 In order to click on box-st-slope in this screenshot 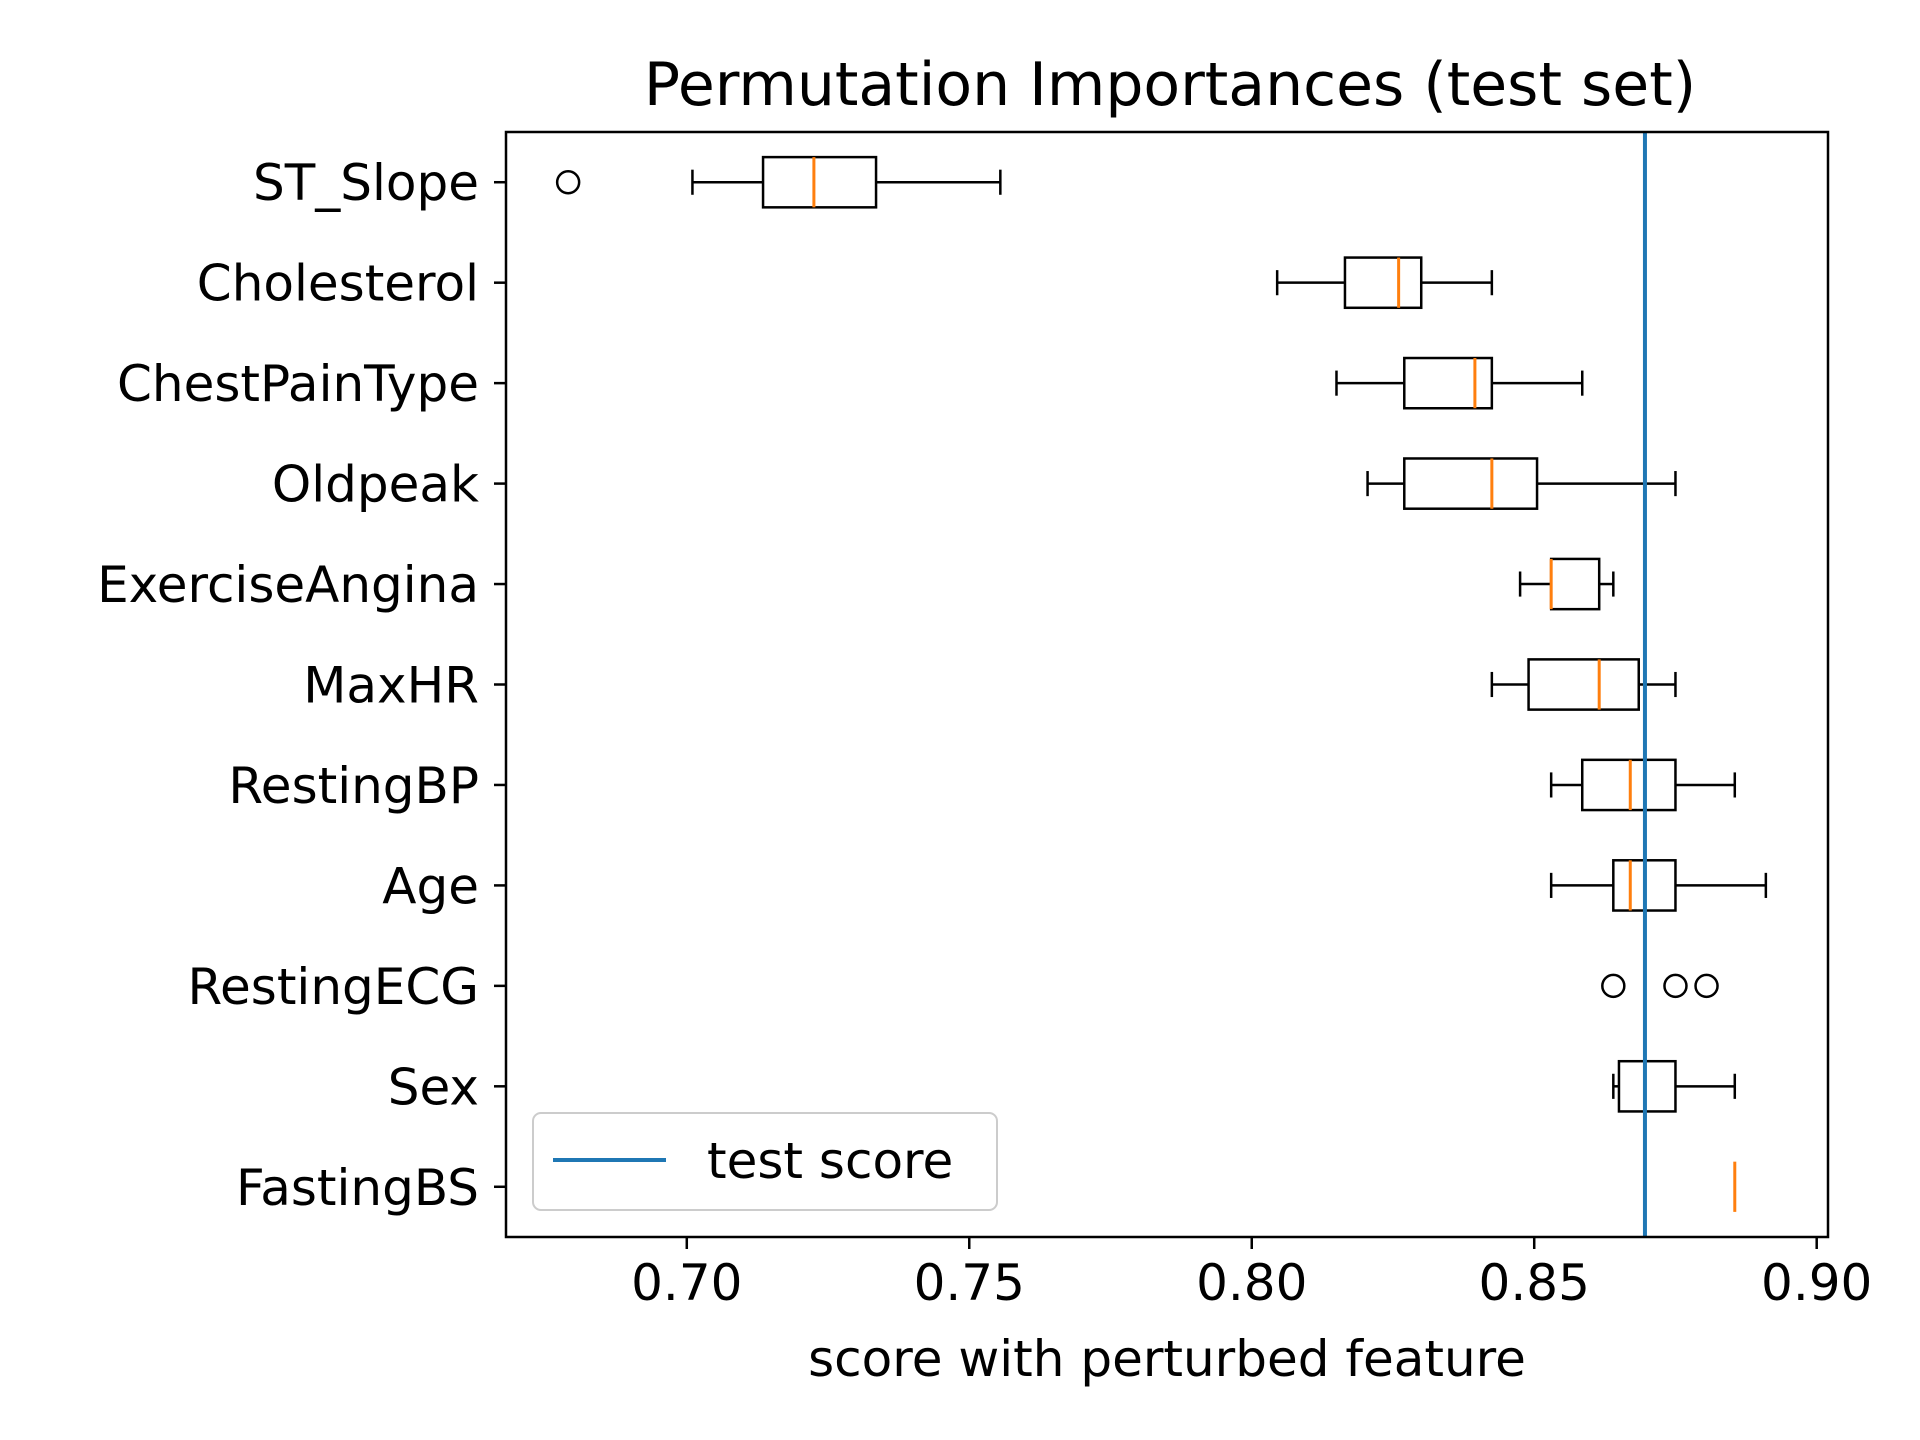, I will do `click(778, 182)`.